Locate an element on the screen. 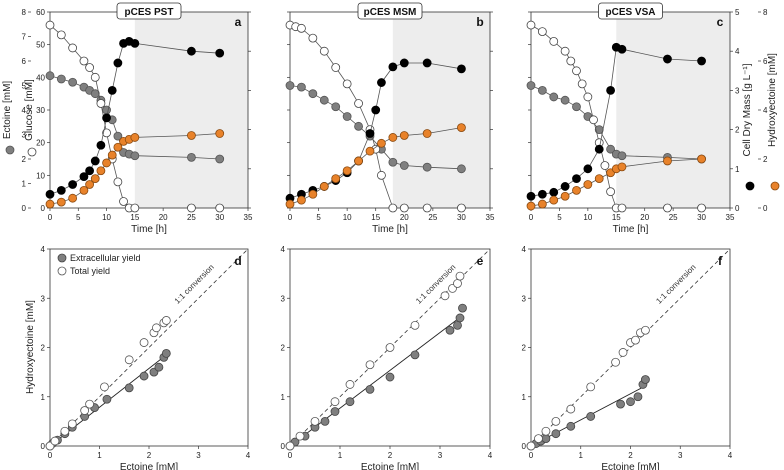 This screenshot has width=784, height=470. panel-title: pCES VSA is located at coordinates (630, 12).